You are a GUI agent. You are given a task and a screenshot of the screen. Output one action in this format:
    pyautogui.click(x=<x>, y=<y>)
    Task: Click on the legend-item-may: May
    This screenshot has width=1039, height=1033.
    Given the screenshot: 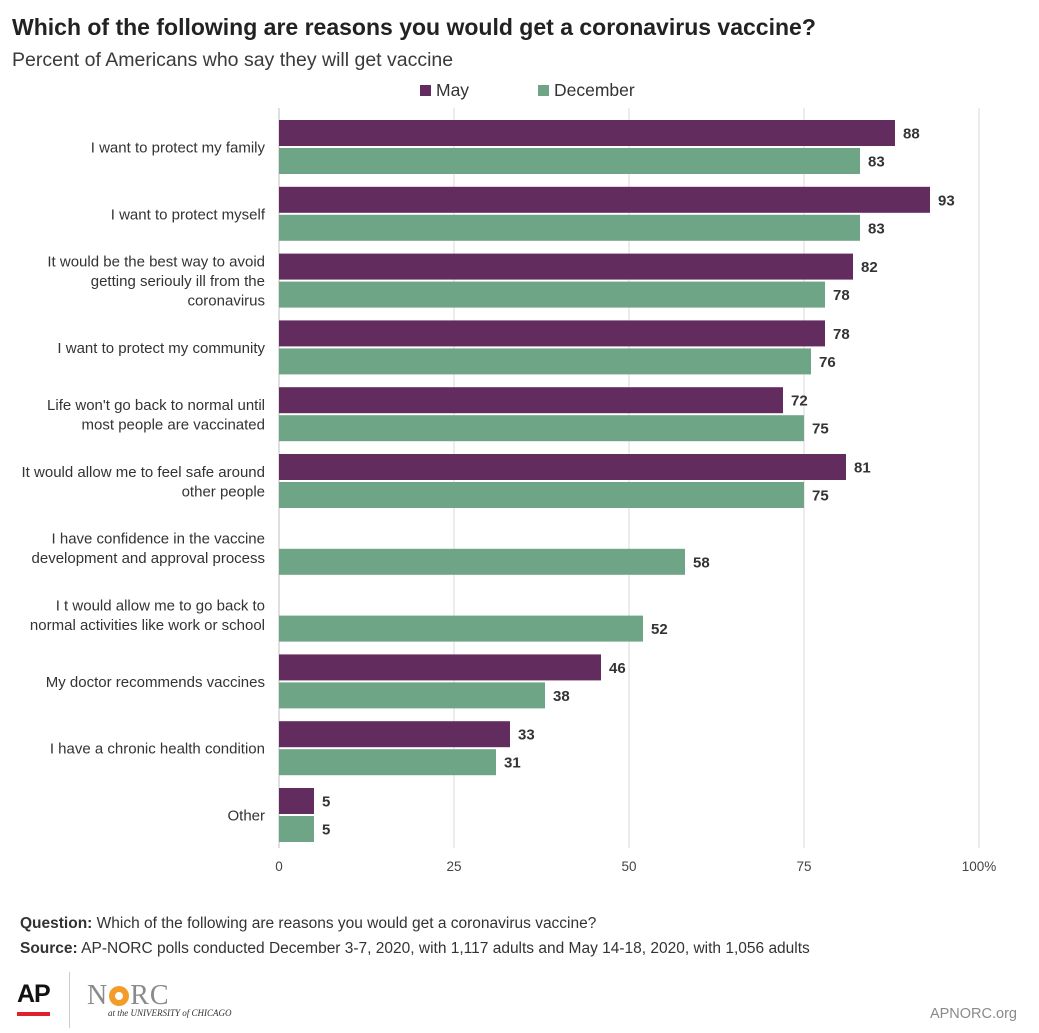 What is the action you would take?
    pyautogui.click(x=444, y=90)
    